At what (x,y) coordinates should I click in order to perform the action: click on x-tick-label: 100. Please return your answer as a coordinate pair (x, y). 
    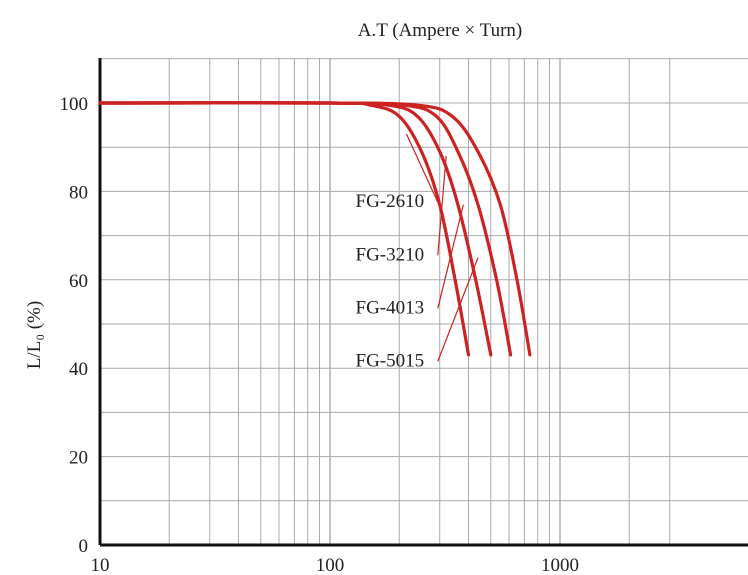
    Looking at the image, I should click on (330, 565).